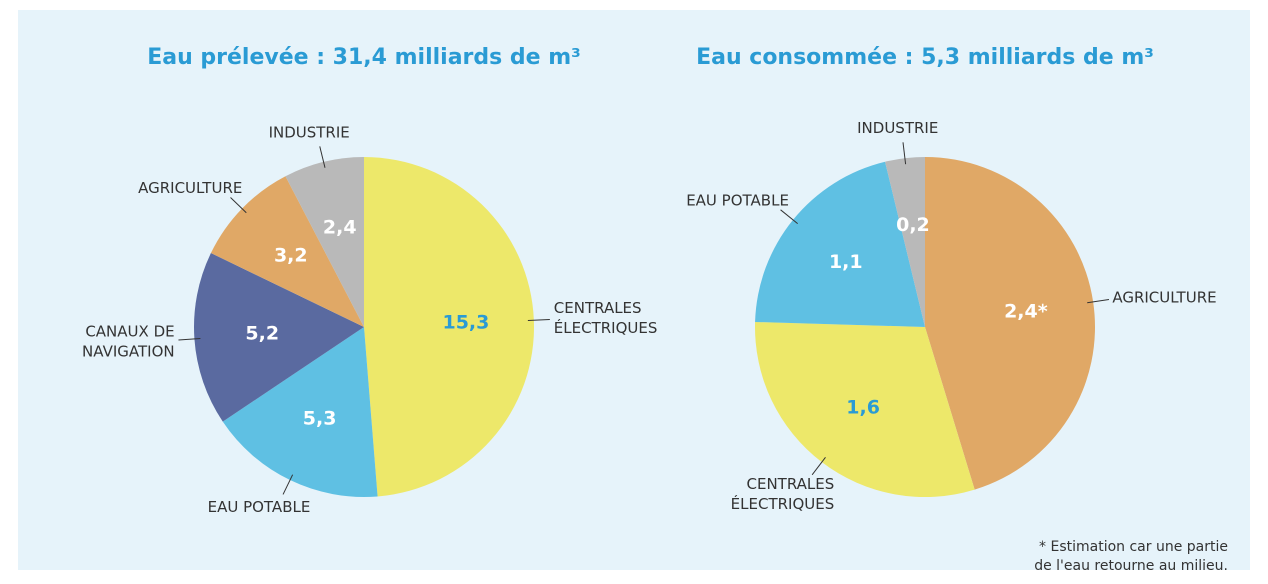 This screenshot has width=1268, height=584. What do you see at coordinates (340, 227) in the screenshot?
I see `value-label: 2,4` at bounding box center [340, 227].